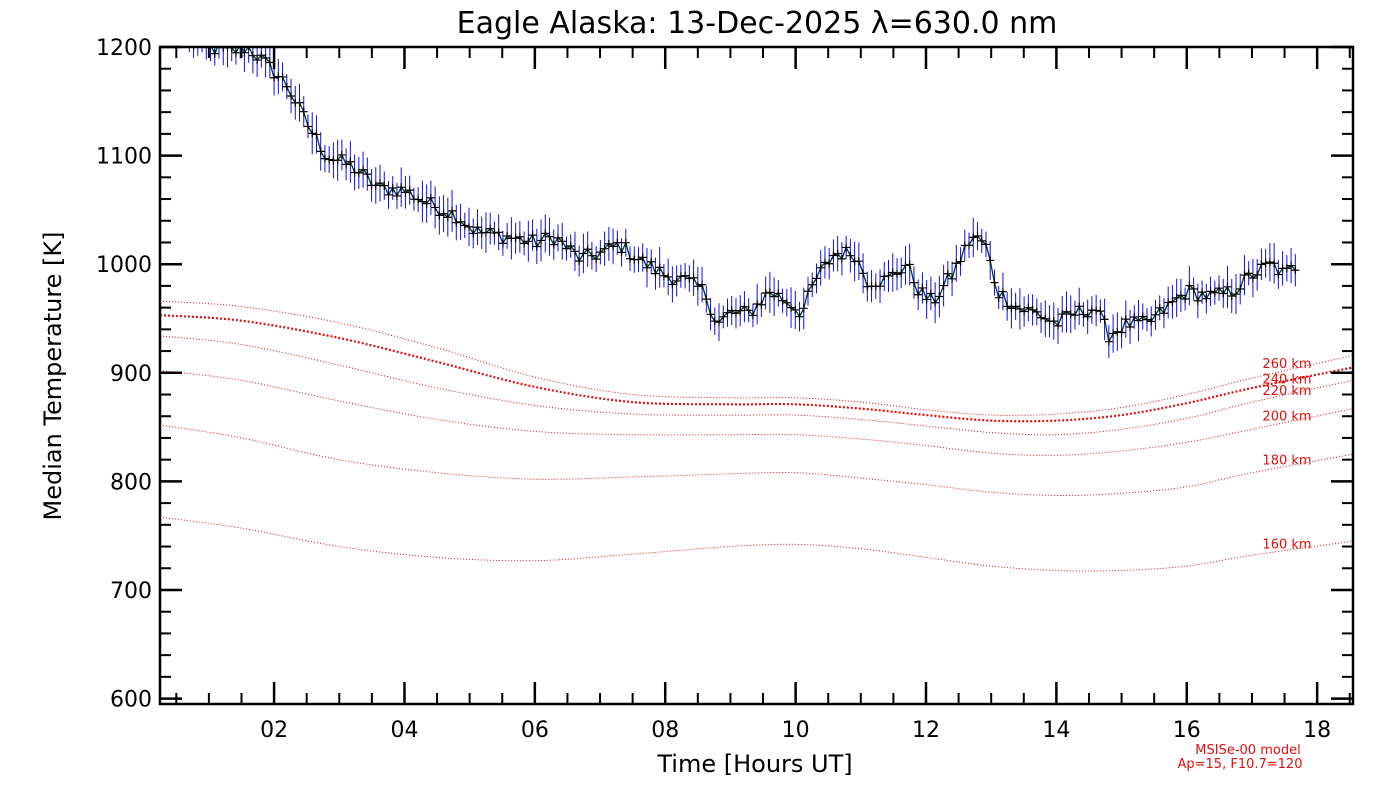  What do you see at coordinates (756, 358) in the screenshot?
I see `model-curve-260-km` at bounding box center [756, 358].